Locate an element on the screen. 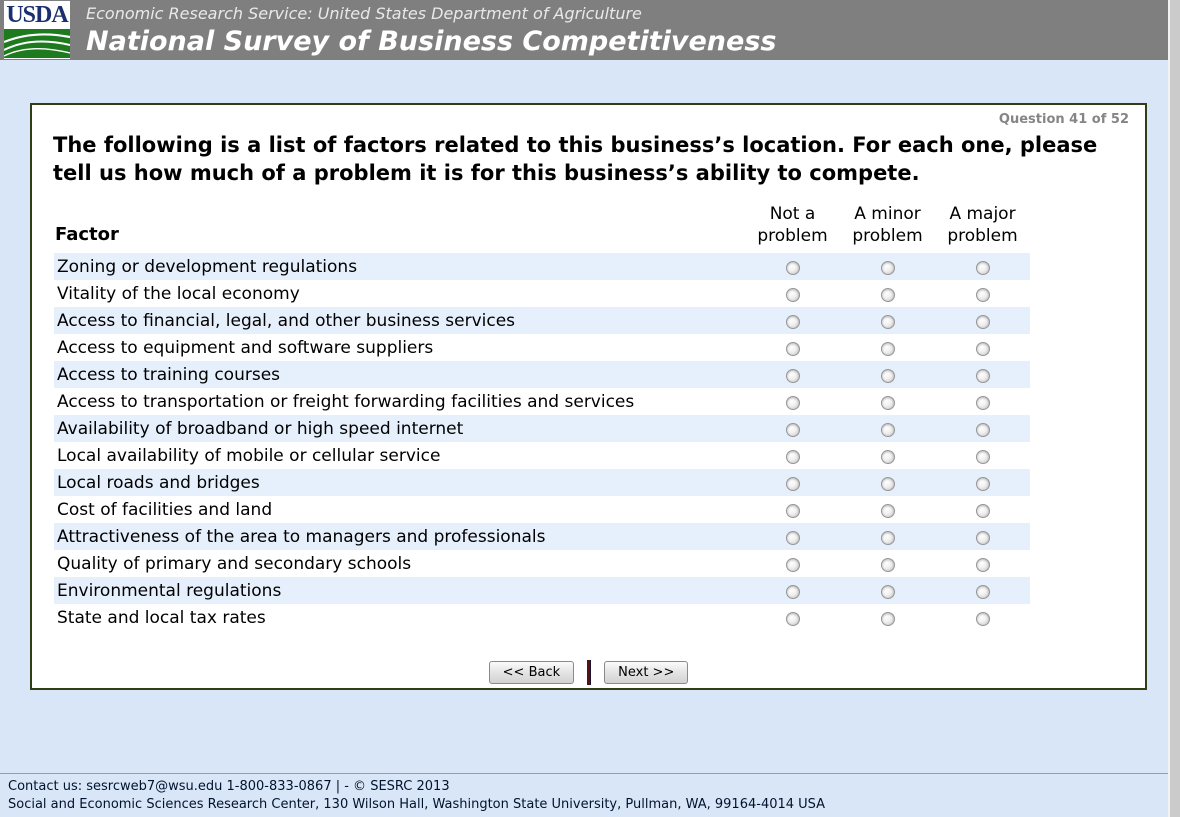 The width and height of the screenshot is (1180, 817). factor-label: Environmental regulations is located at coordinates (169, 590).